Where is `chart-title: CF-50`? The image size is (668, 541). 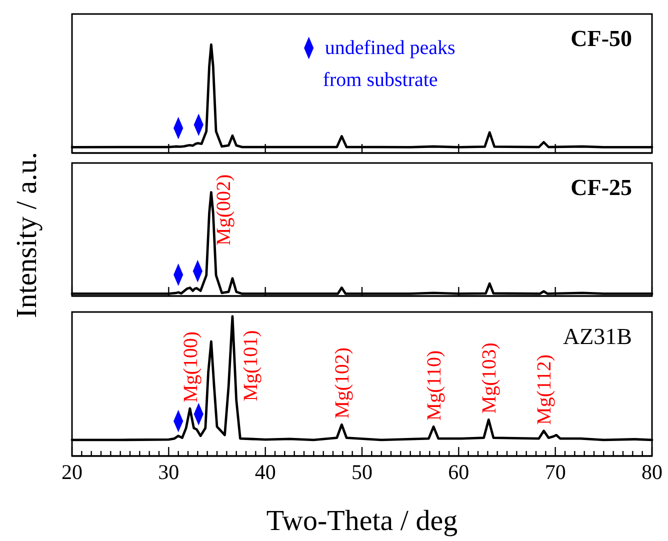
chart-title: CF-50 is located at coordinates (601, 38).